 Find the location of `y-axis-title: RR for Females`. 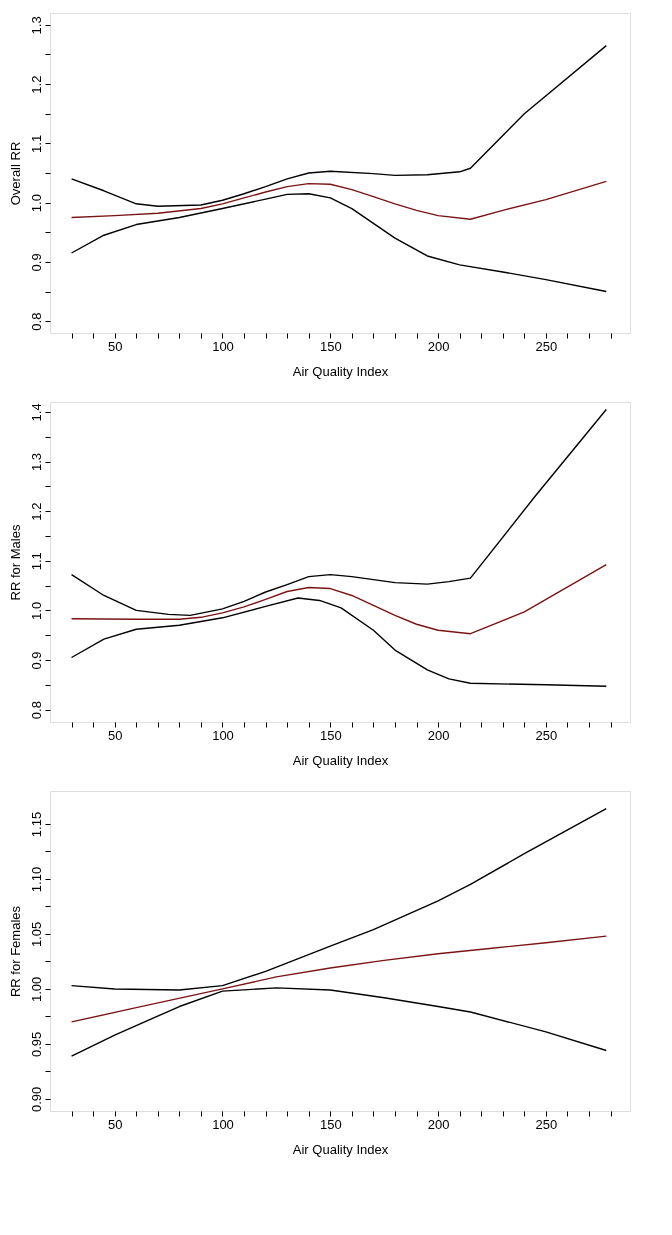

y-axis-title: RR for Females is located at coordinates (15, 951).